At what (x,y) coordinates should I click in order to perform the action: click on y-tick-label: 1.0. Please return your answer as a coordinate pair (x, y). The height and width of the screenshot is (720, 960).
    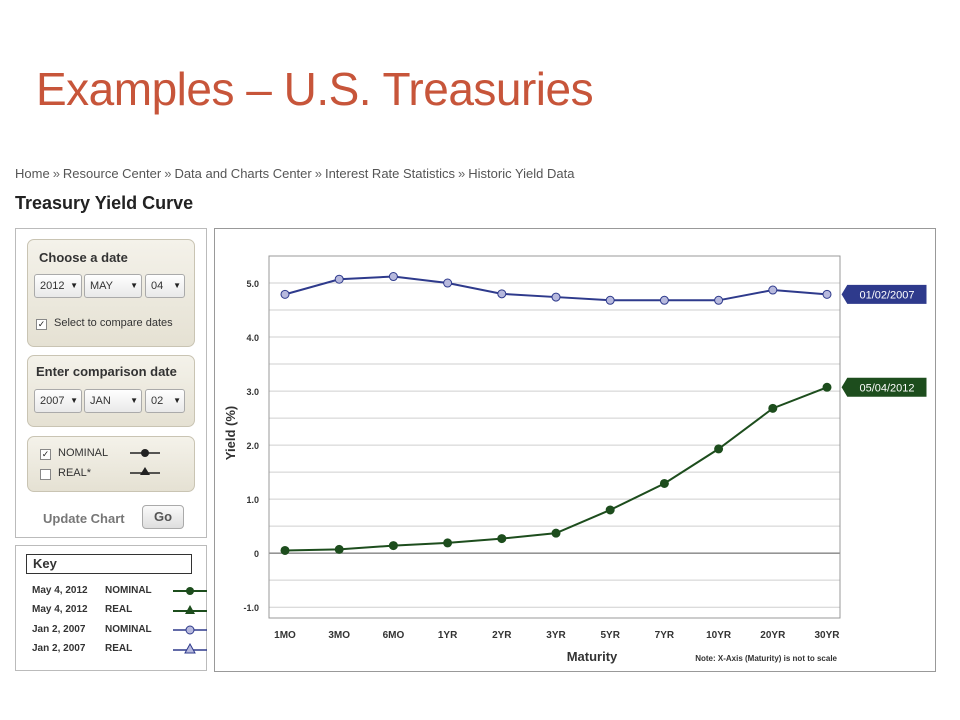
    Looking at the image, I should click on (252, 500).